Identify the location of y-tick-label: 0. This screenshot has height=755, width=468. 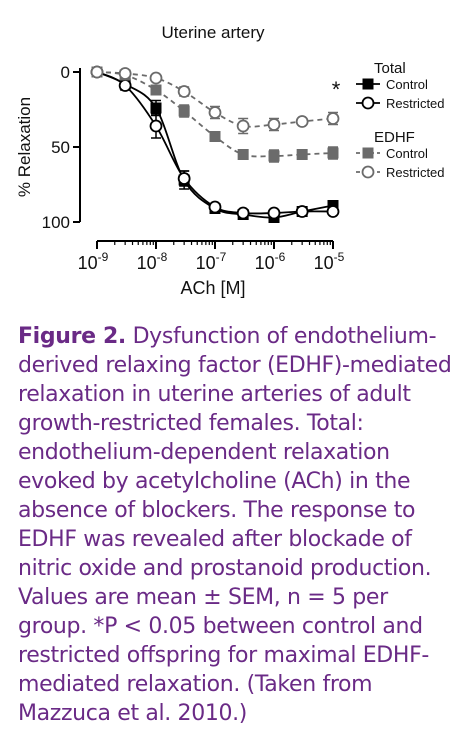
(65, 72).